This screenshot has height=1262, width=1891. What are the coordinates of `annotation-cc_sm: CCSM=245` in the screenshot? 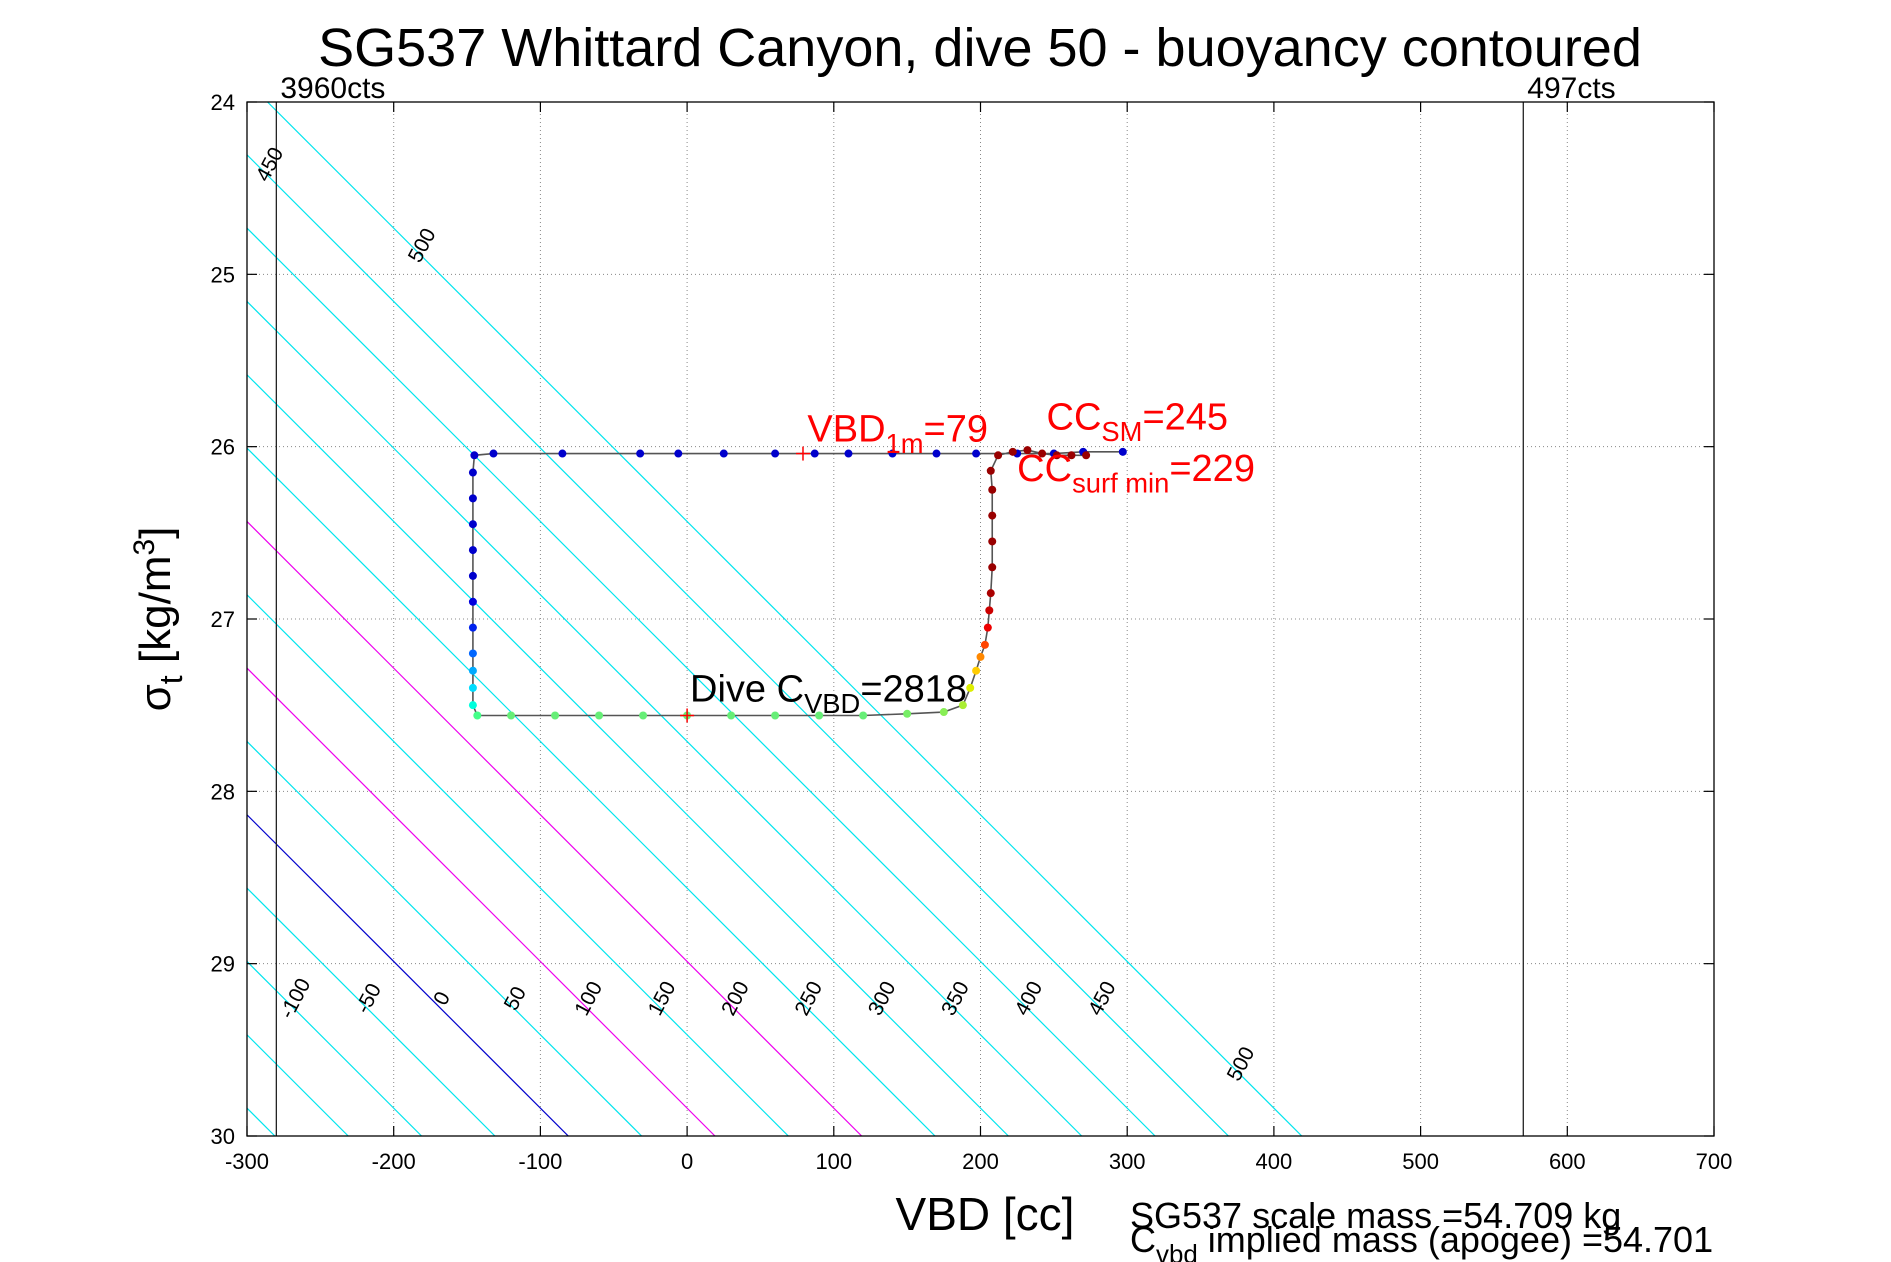 It's located at (1138, 421).